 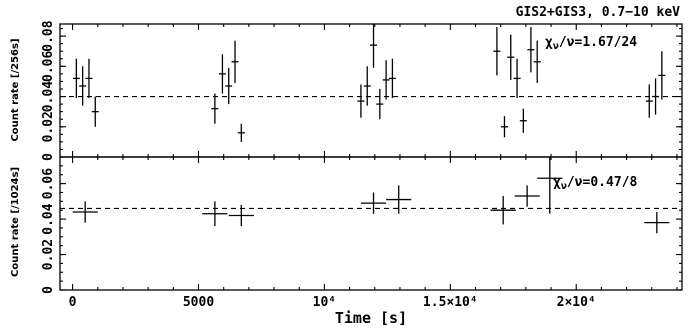 I want to click on x-tick-label: 10⁴, so click(x=324, y=302).